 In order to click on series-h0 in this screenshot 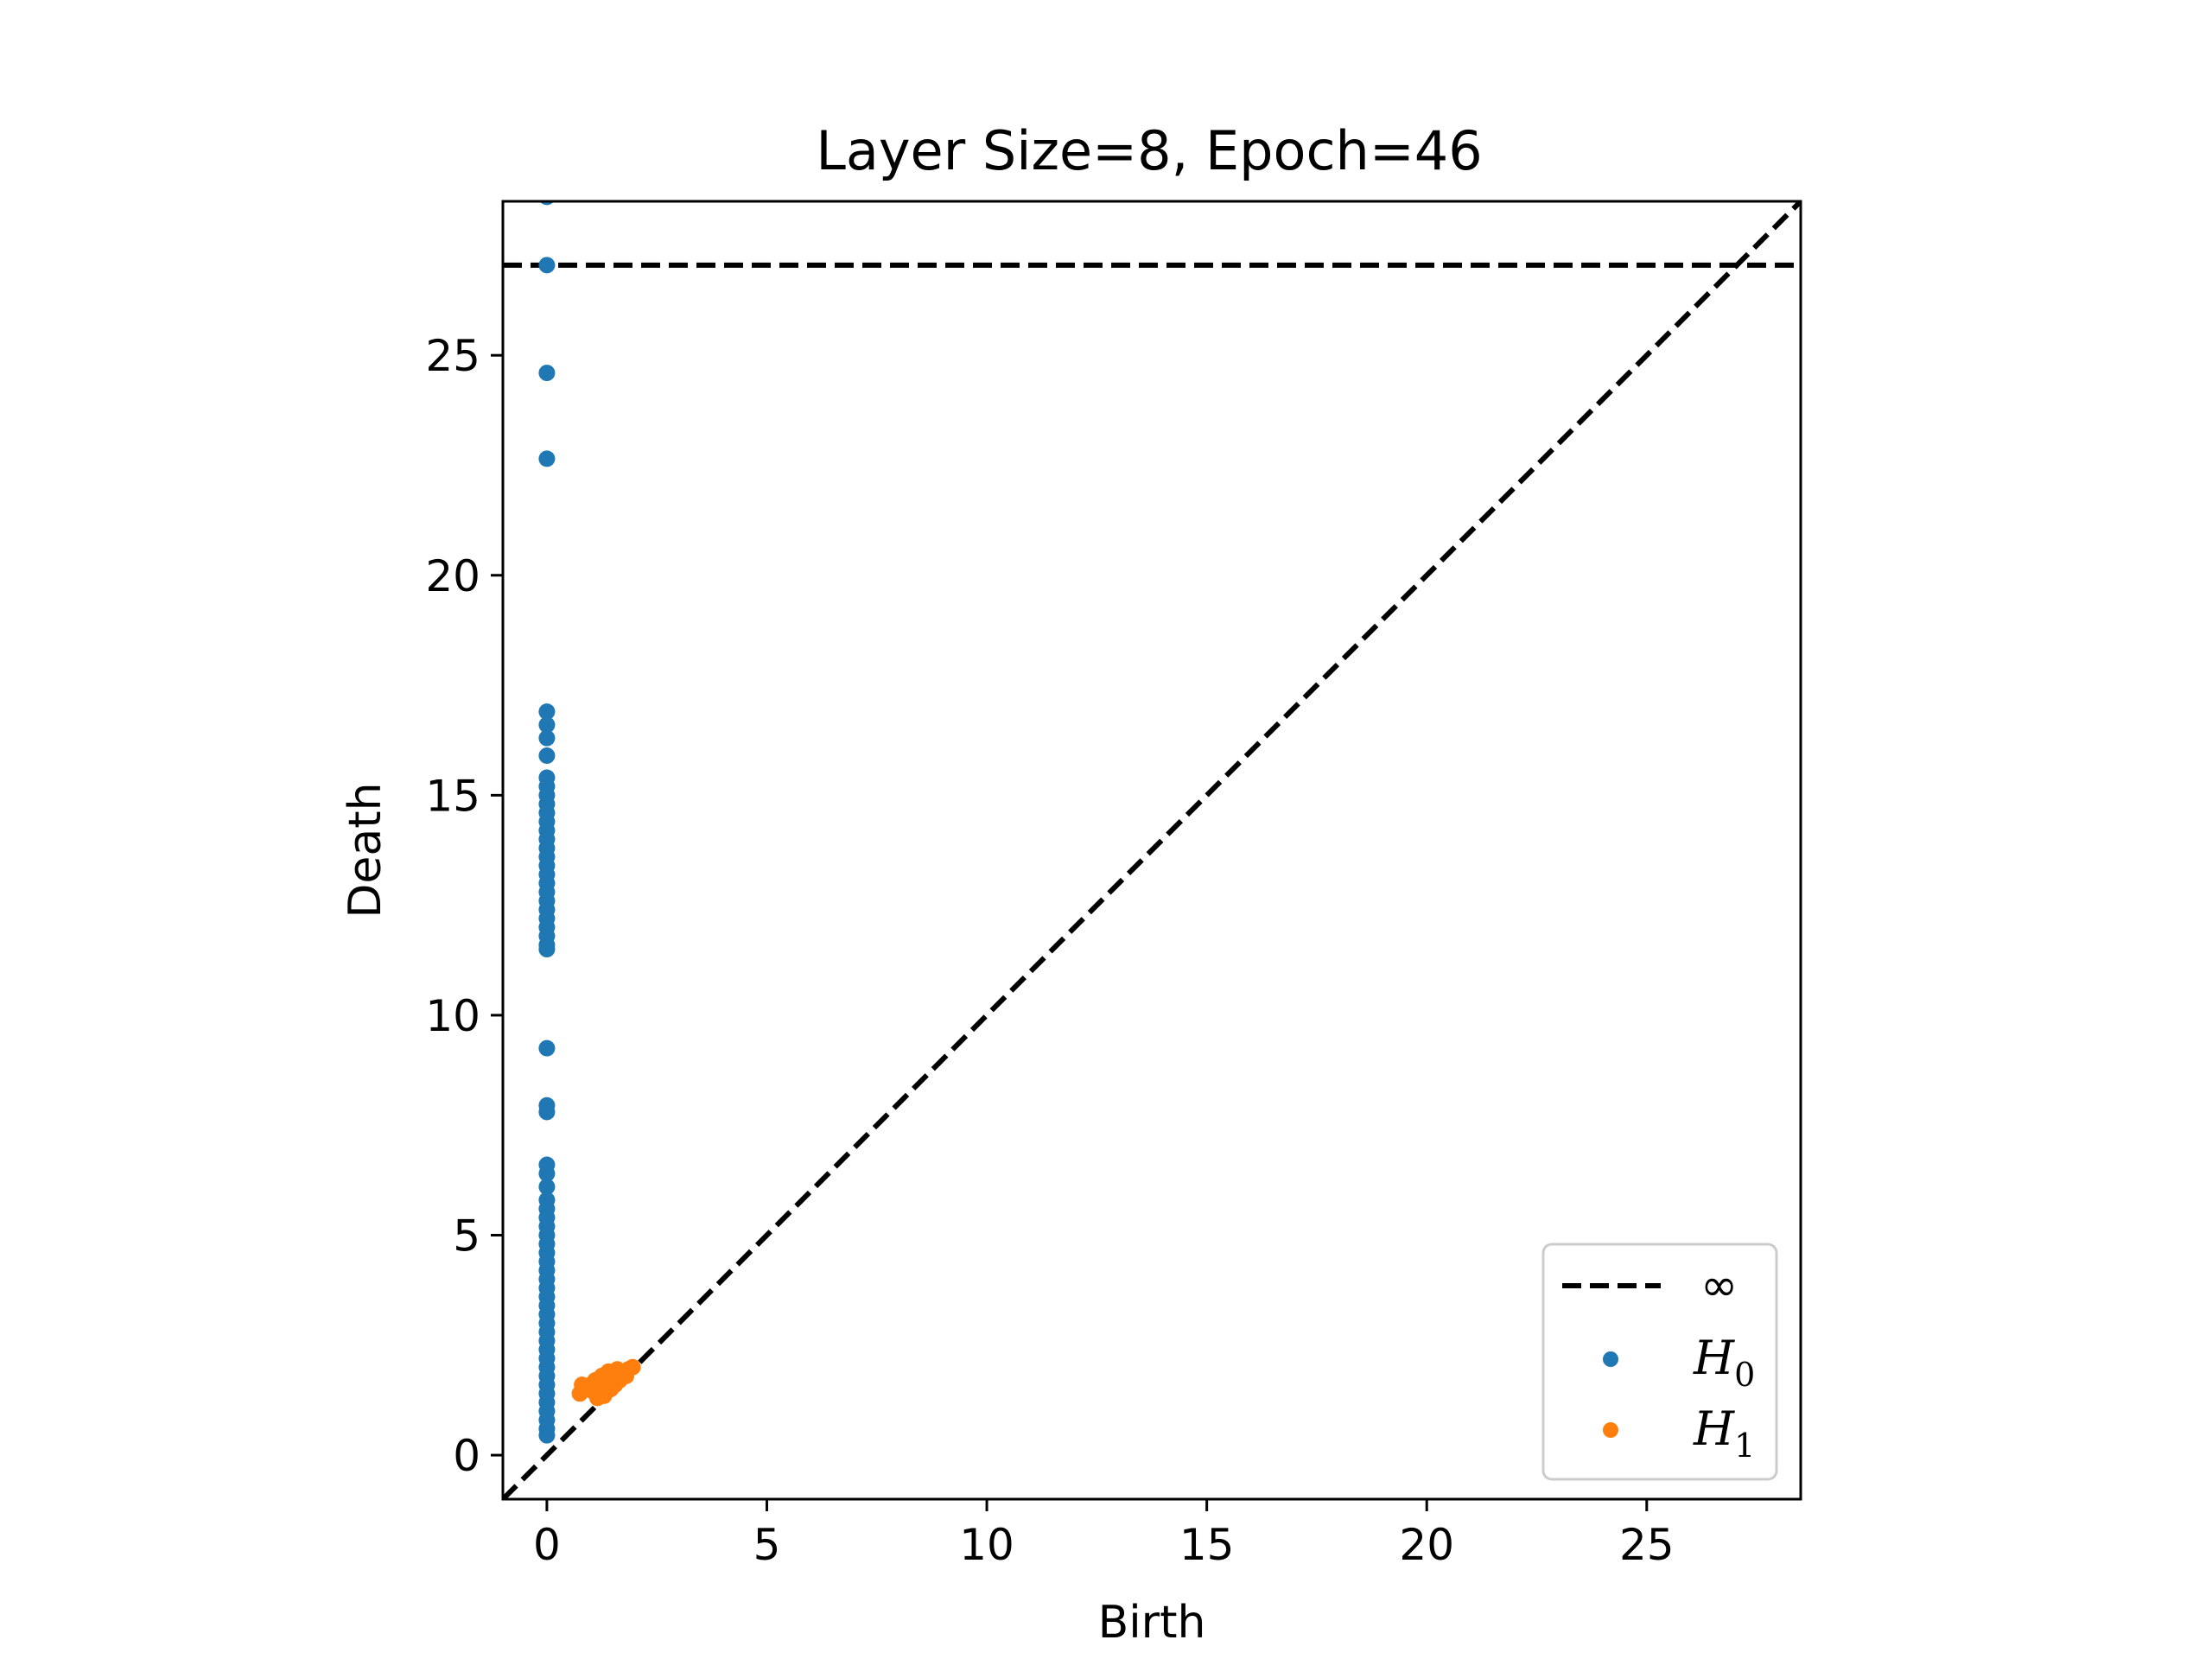, I will do `click(547, 822)`.